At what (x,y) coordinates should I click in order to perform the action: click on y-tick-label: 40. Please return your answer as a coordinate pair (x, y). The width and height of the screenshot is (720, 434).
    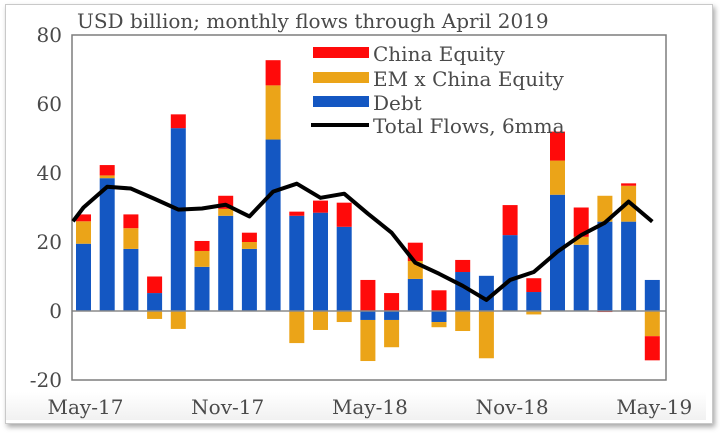
    Looking at the image, I should click on (49, 173).